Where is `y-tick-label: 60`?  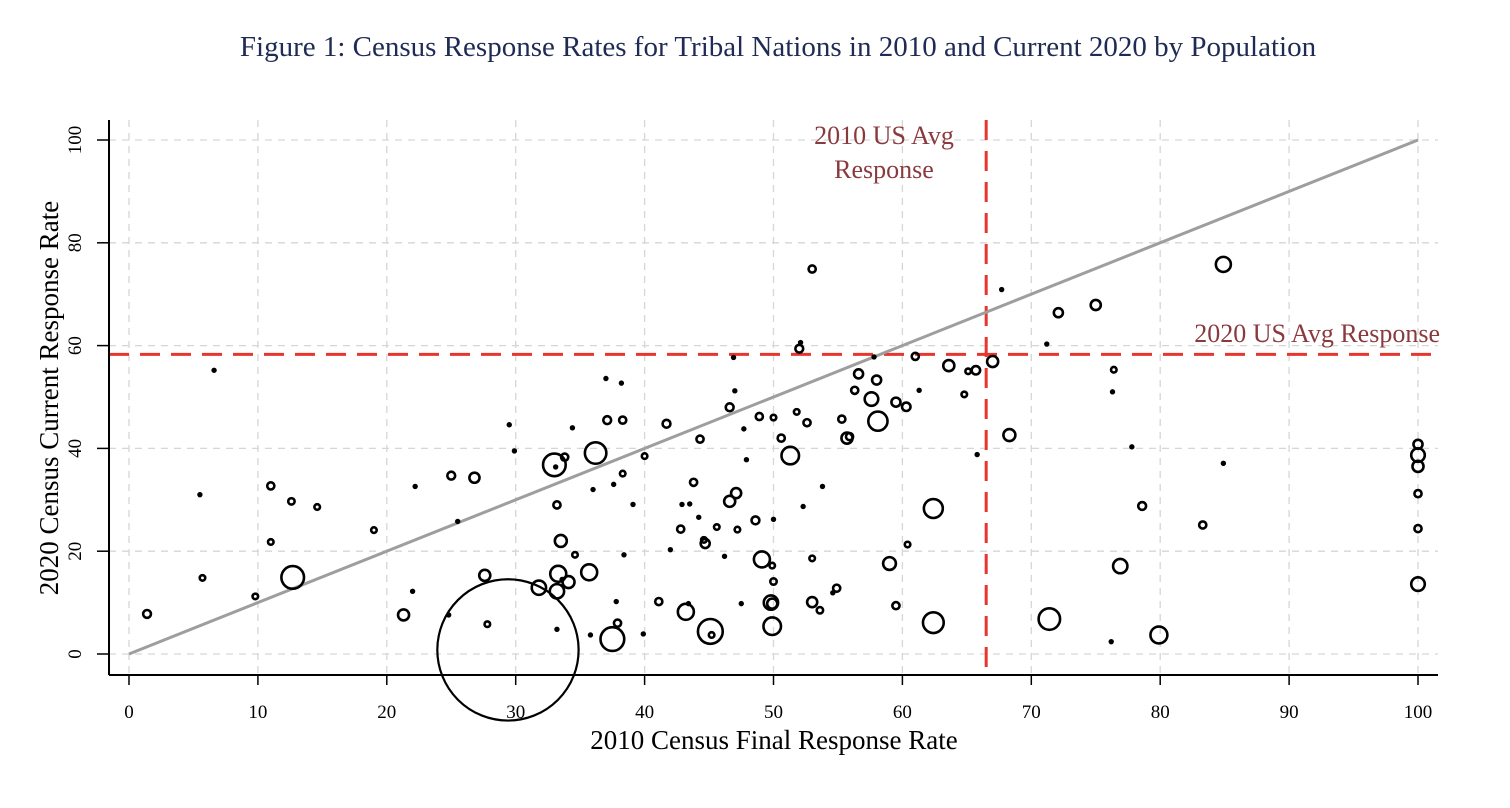
y-tick-label: 60 is located at coordinates (75, 345).